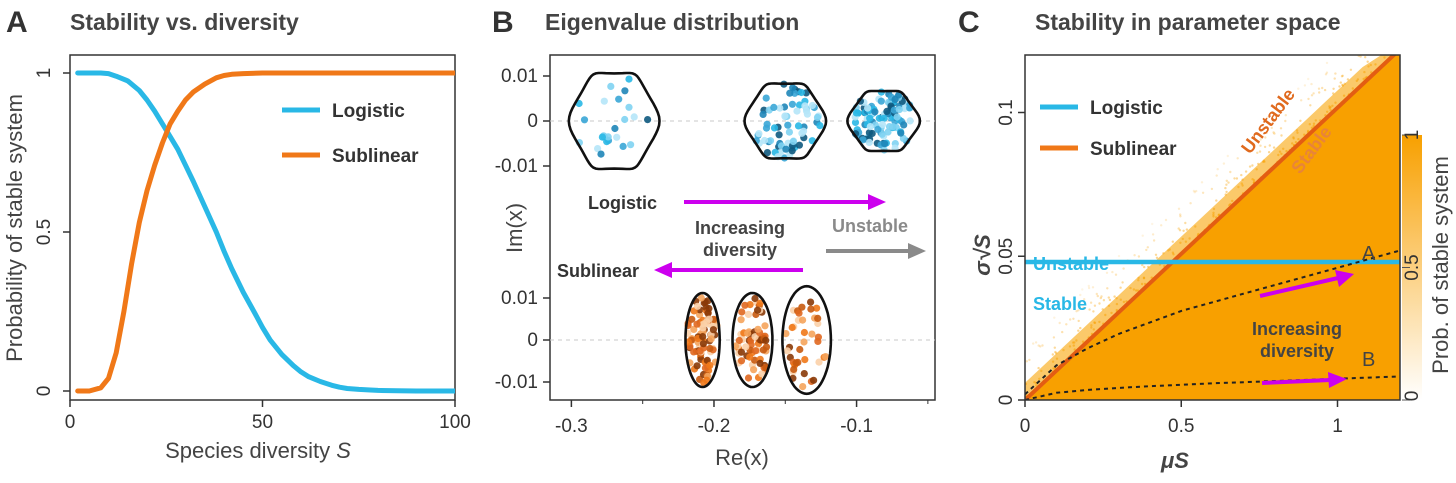  What do you see at coordinates (672, 22) in the screenshot?
I see `panel-b-title: Eigenvalue distribution` at bounding box center [672, 22].